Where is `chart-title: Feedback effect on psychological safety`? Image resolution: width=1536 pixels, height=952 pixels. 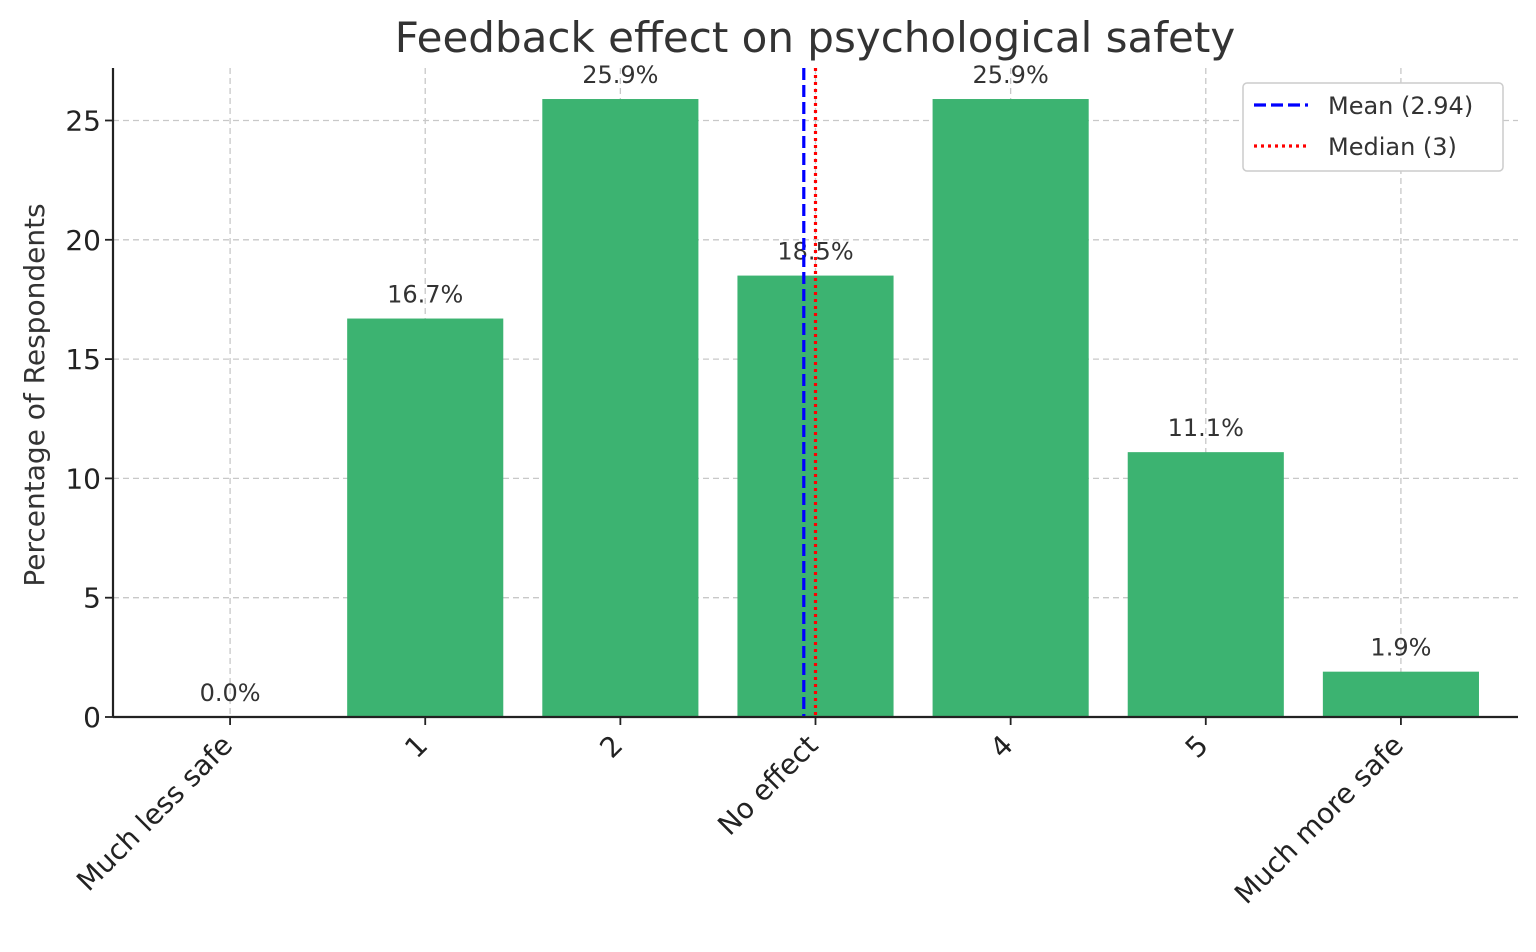 chart-title: Feedback effect on psychological safety is located at coordinates (815, 37).